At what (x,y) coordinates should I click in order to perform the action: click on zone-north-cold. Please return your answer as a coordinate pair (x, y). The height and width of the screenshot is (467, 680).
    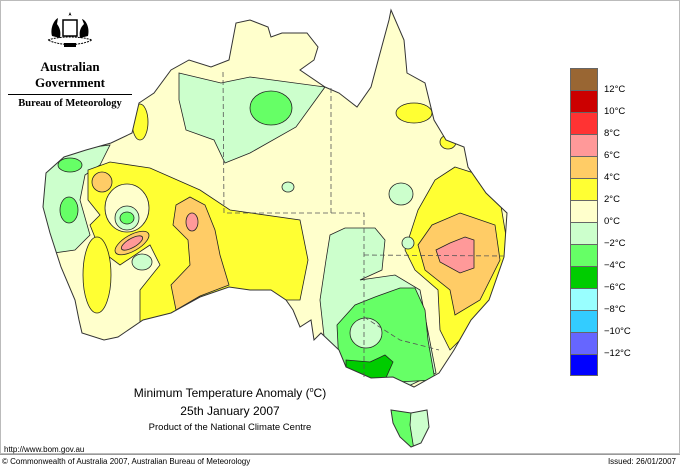
    Looking at the image, I should click on (271, 108).